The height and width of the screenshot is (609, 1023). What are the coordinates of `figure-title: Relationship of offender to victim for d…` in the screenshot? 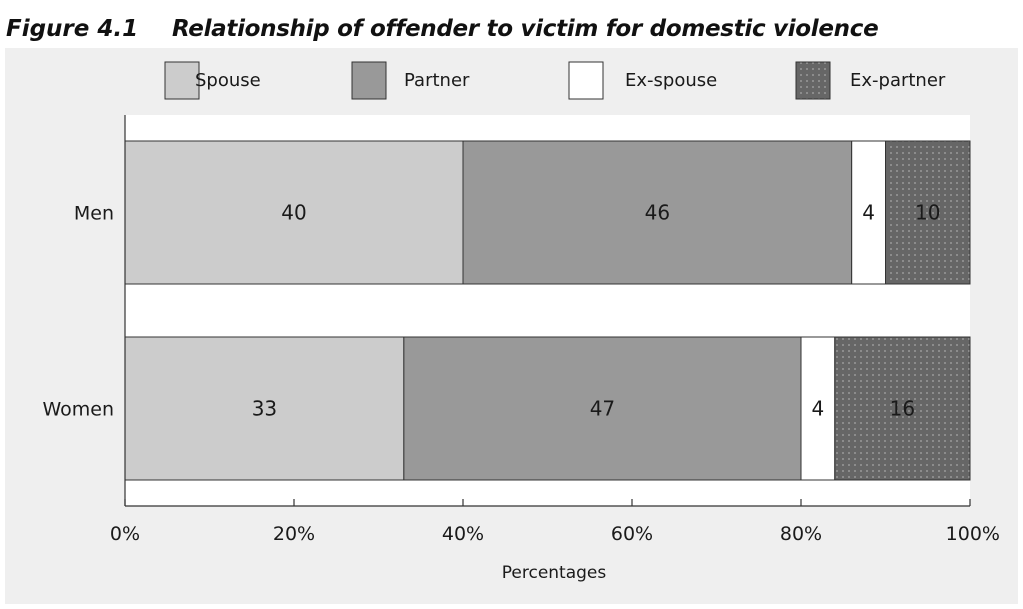 It's located at (525, 29).